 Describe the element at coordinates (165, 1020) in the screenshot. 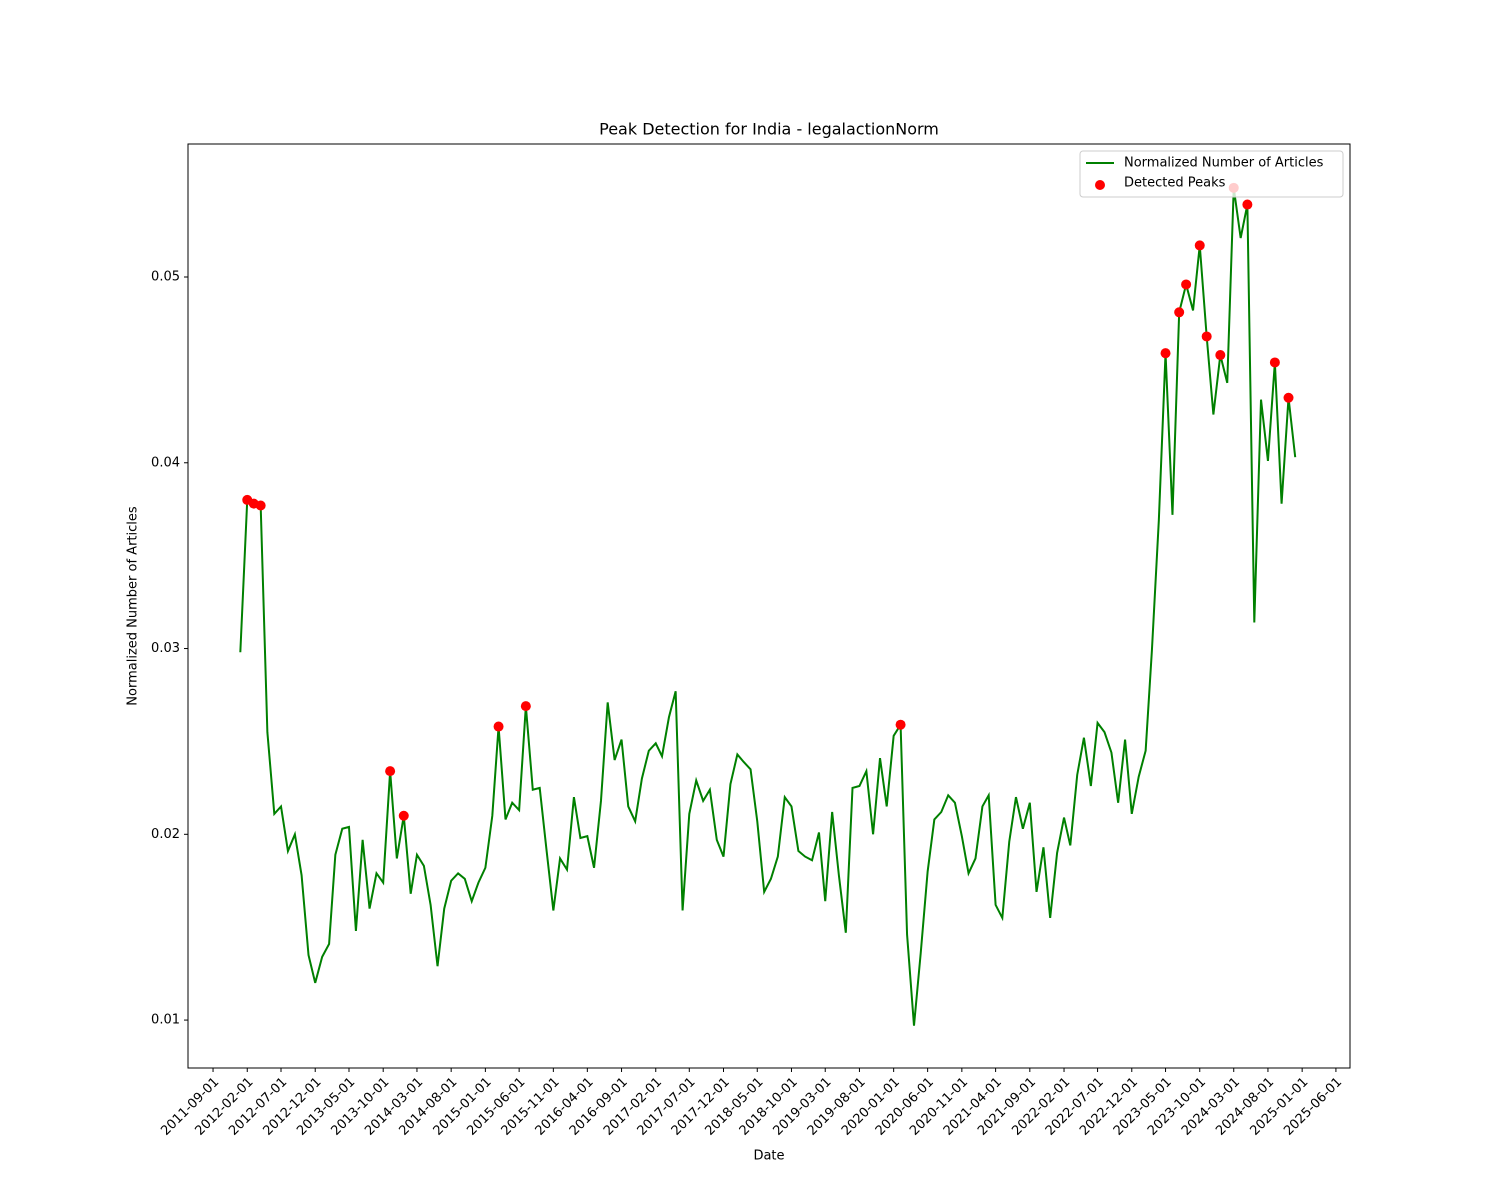

I see `y-tick-label: 0.01` at that location.